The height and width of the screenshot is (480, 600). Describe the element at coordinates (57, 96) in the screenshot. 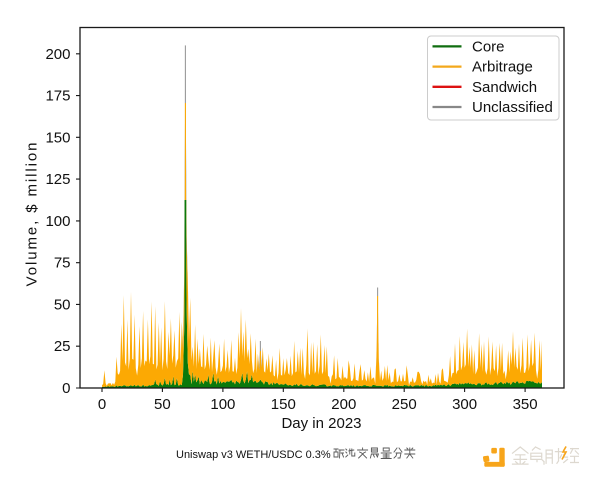

I see `svg-text: 175` at that location.